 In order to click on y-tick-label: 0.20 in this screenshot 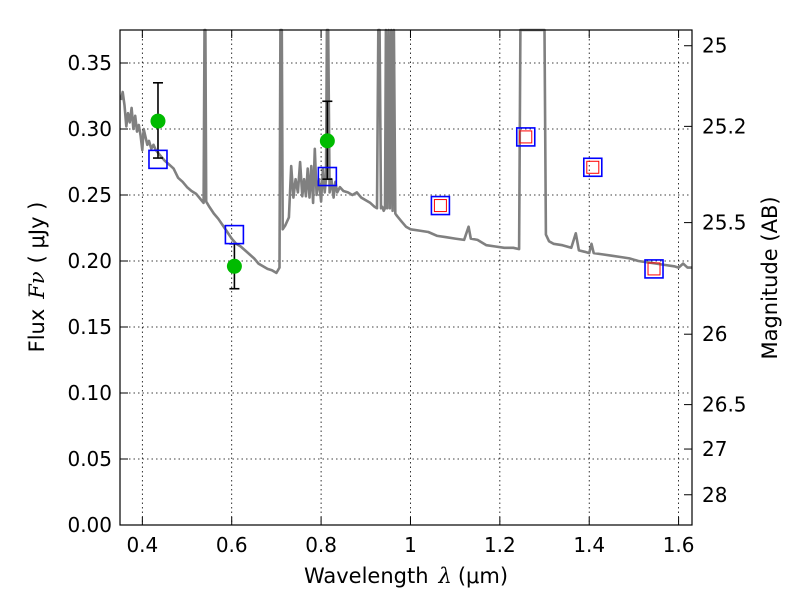, I will do `click(89, 261)`.